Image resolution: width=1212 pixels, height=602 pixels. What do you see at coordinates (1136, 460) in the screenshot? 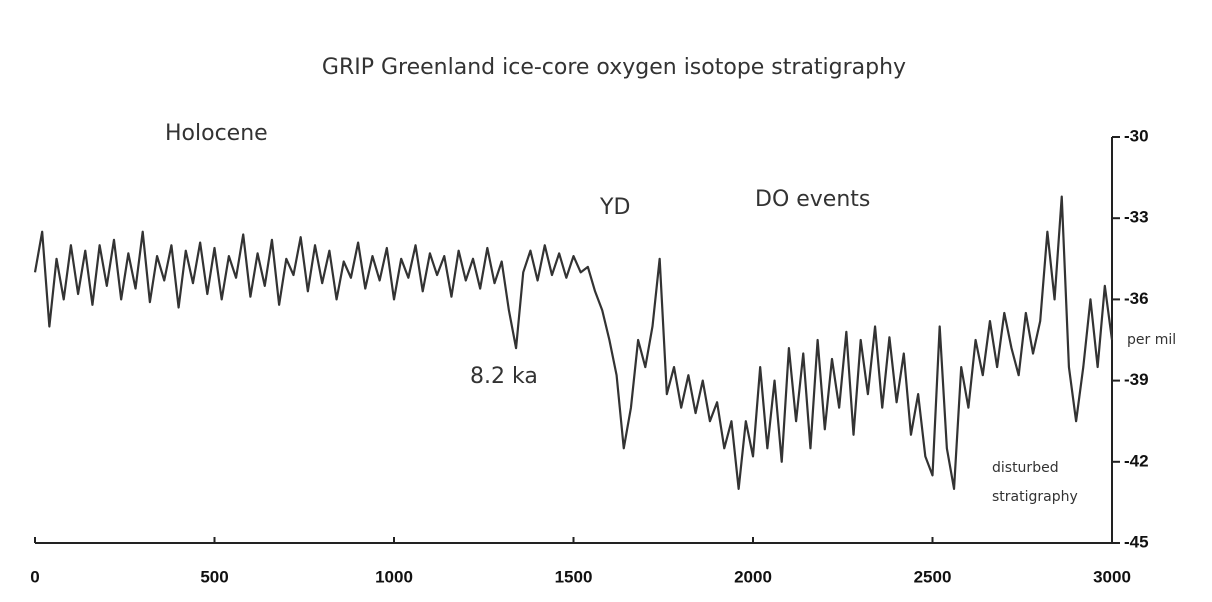
I see `y-tick-label: -42` at bounding box center [1136, 460].